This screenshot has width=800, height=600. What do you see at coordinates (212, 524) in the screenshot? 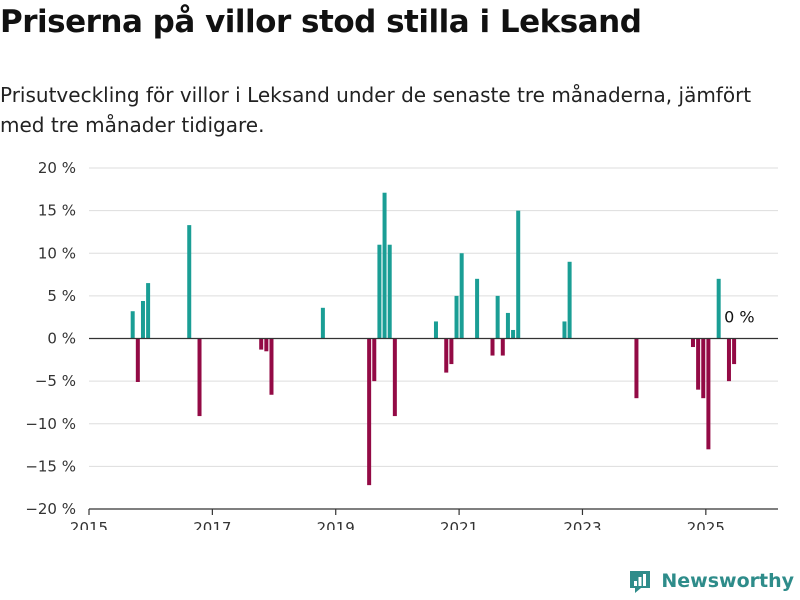
I see `x-tick-label: 2017` at bounding box center [212, 524].